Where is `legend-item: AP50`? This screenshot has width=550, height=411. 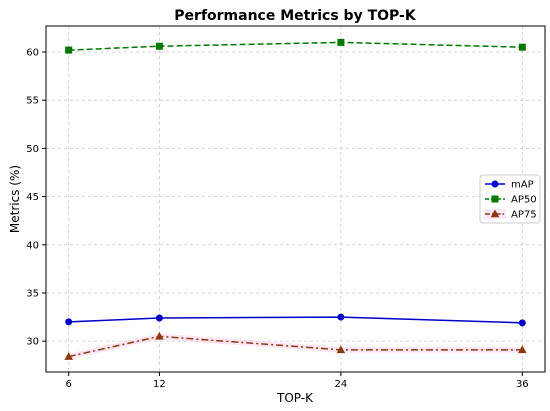 legend-item: AP50 is located at coordinates (511, 200).